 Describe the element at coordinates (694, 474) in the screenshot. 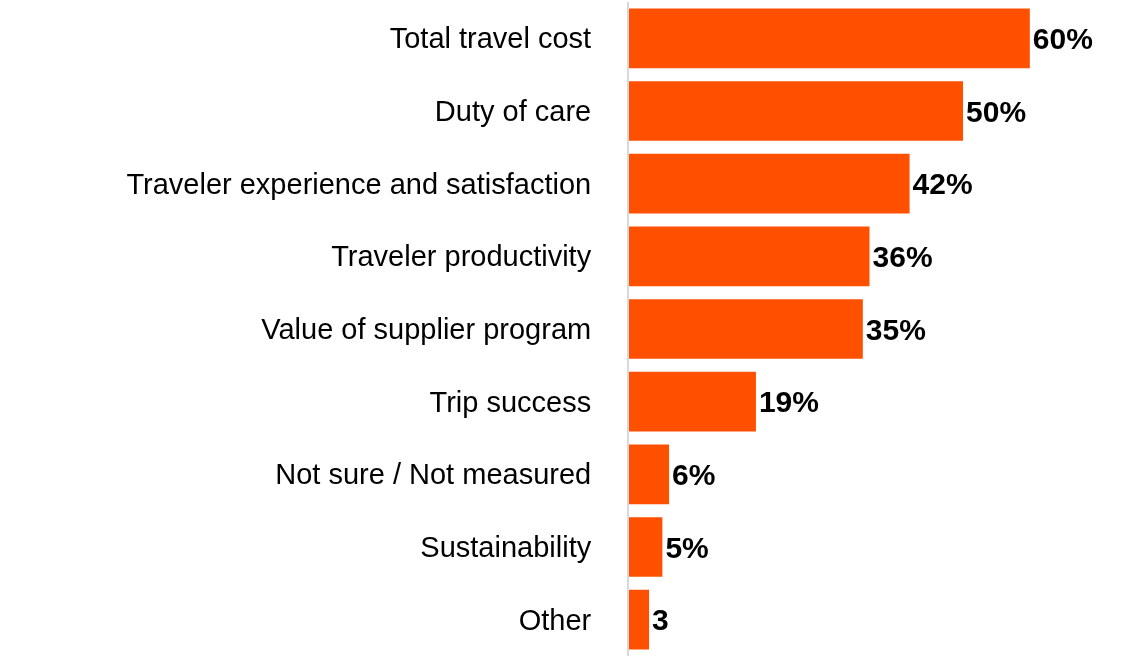

I see `data-label: 6%` at that location.